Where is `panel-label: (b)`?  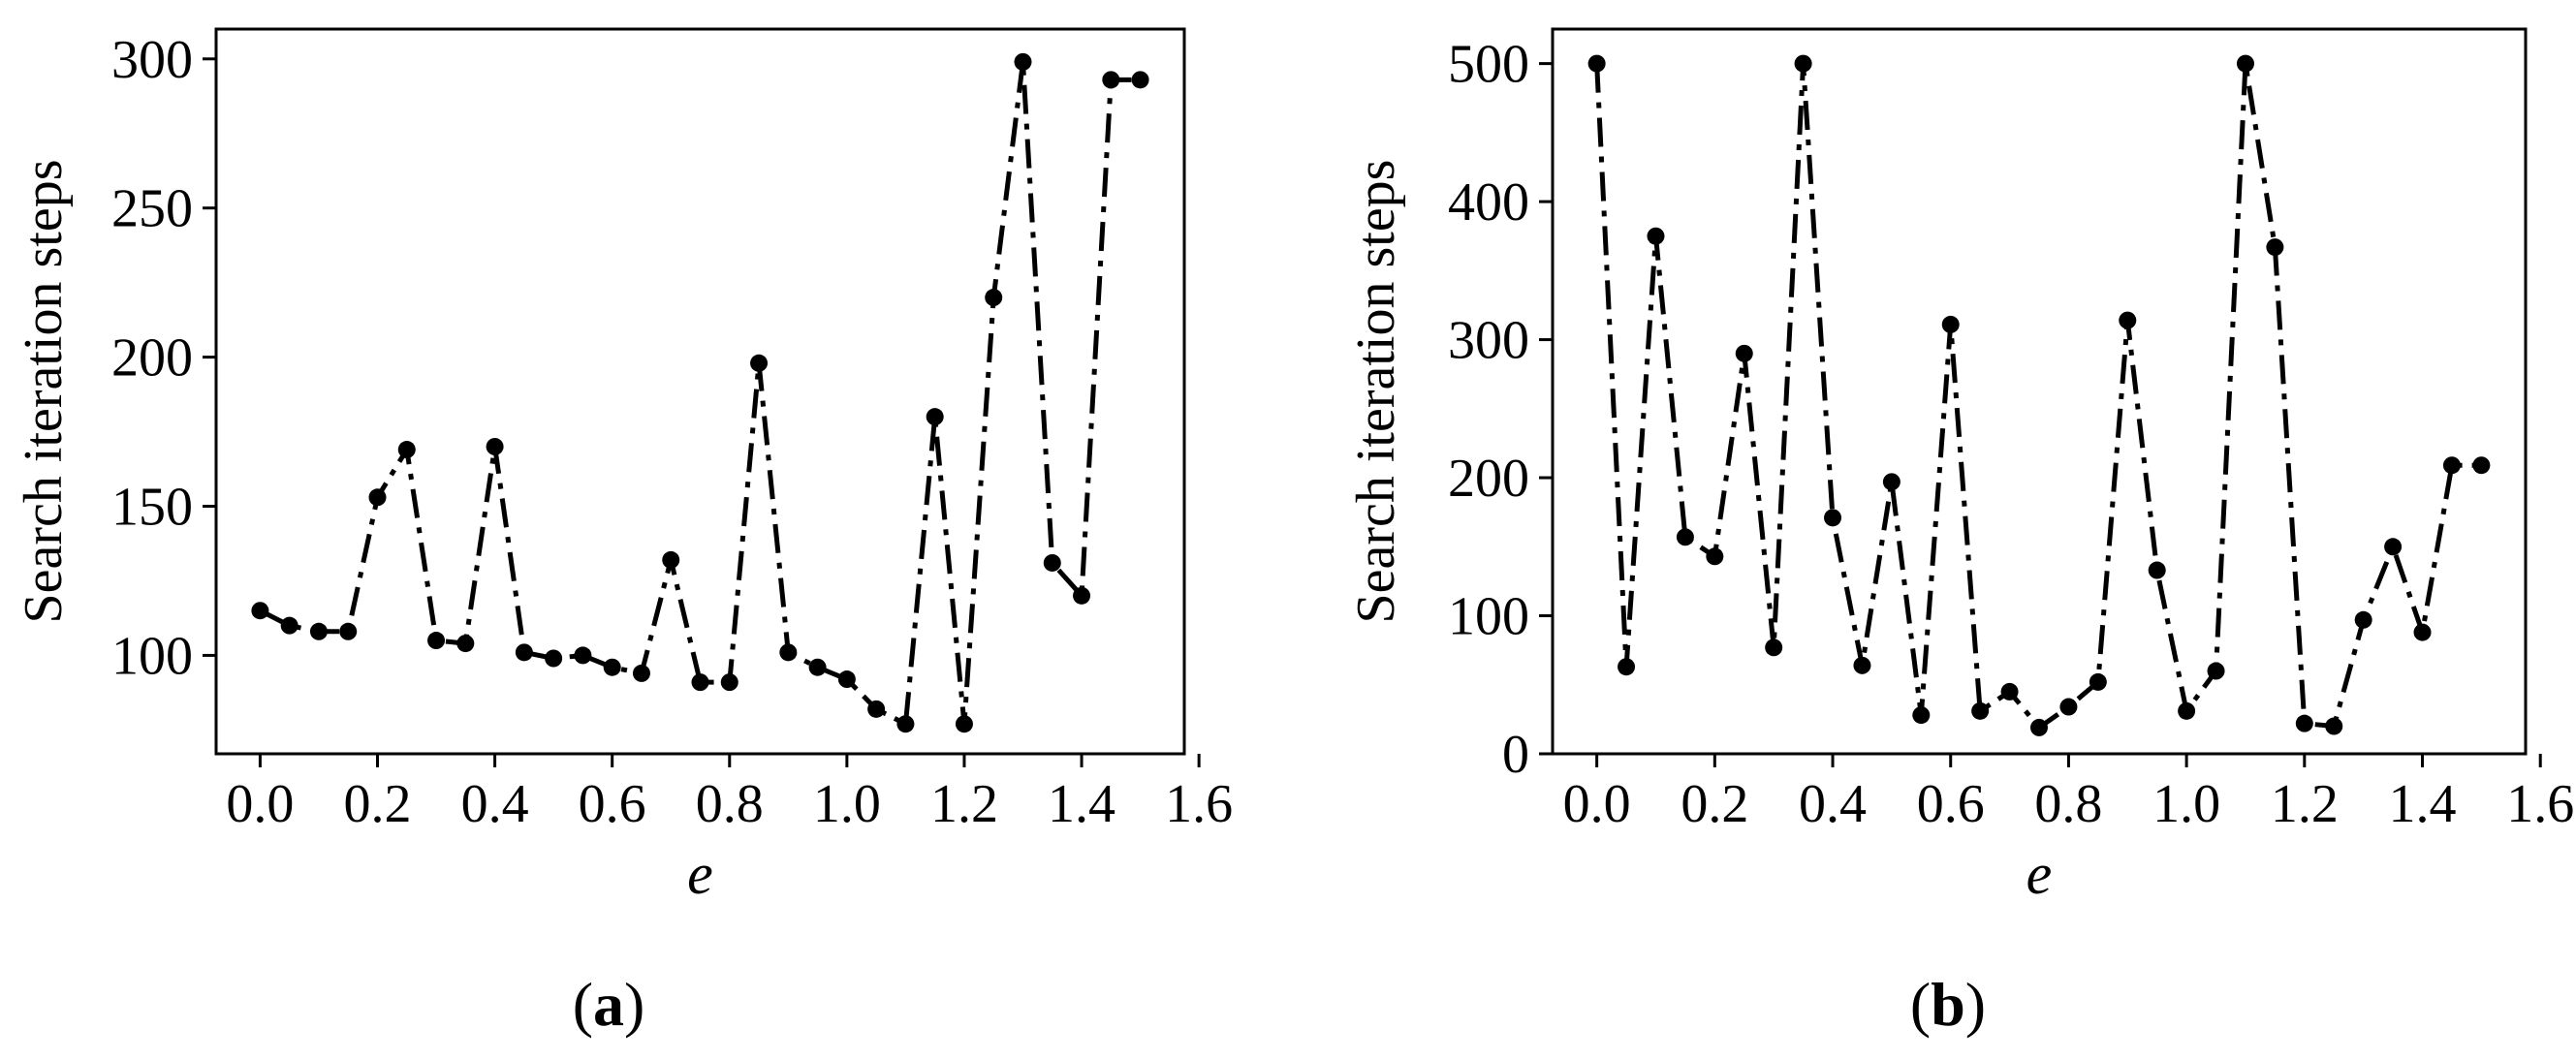 panel-label: (b) is located at coordinates (1948, 1004).